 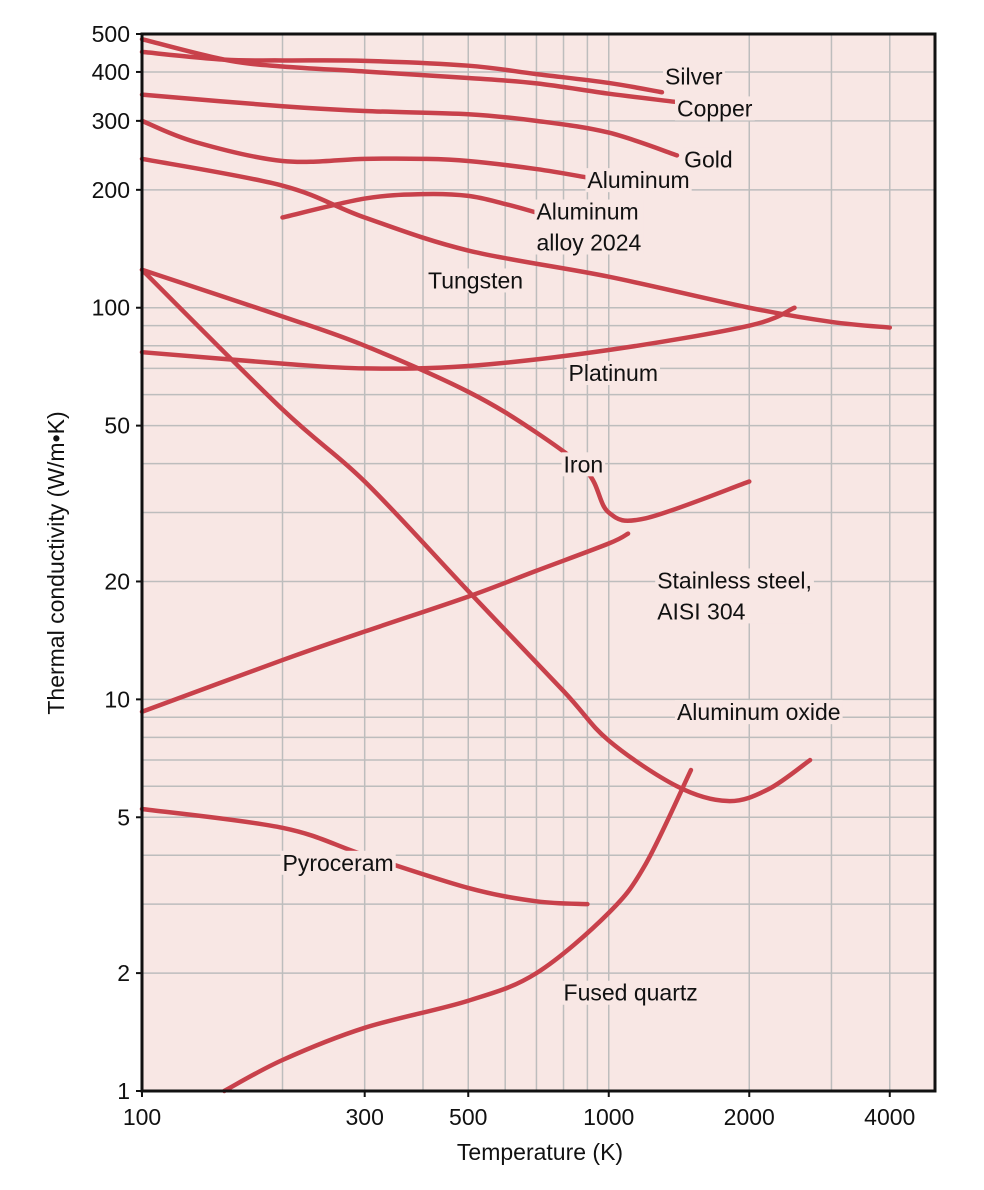 What do you see at coordinates (117, 699) in the screenshot?
I see `y-tick-label: 10` at bounding box center [117, 699].